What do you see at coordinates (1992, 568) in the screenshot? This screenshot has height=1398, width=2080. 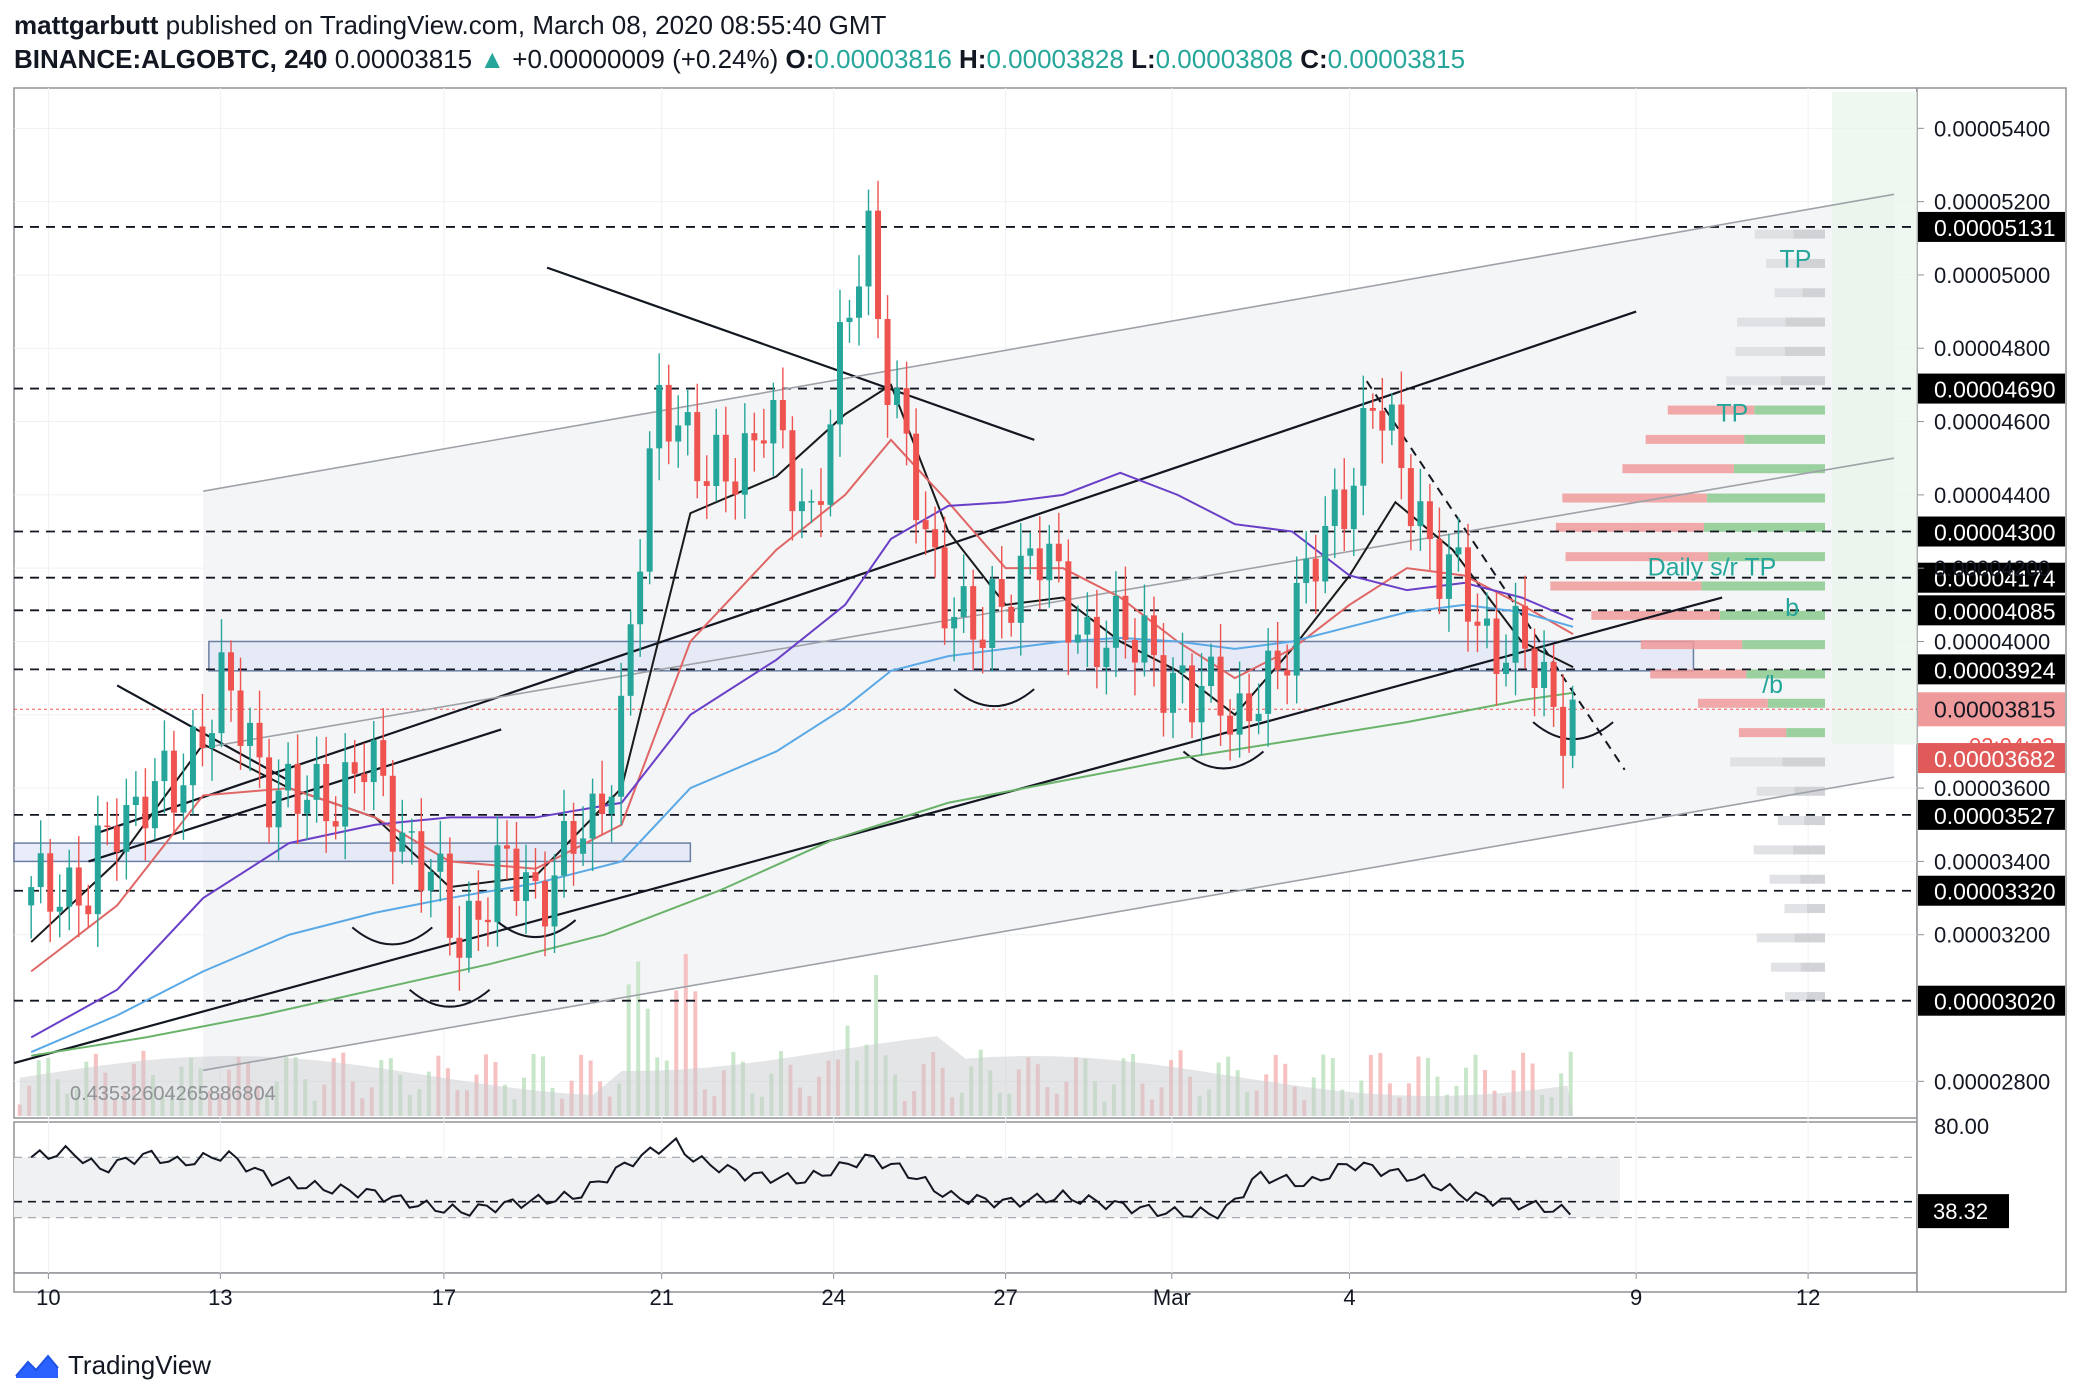 I see `price-tick-label: 0.00004200` at bounding box center [1992, 568].